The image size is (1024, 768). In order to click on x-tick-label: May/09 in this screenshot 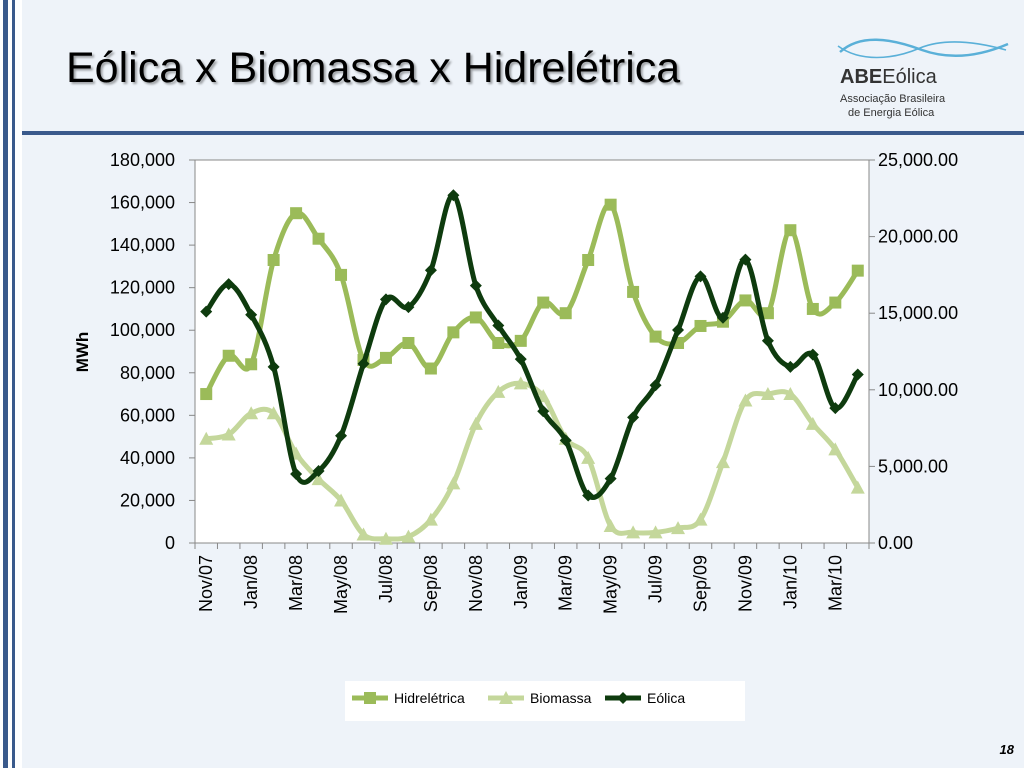, I will do `click(611, 584)`.